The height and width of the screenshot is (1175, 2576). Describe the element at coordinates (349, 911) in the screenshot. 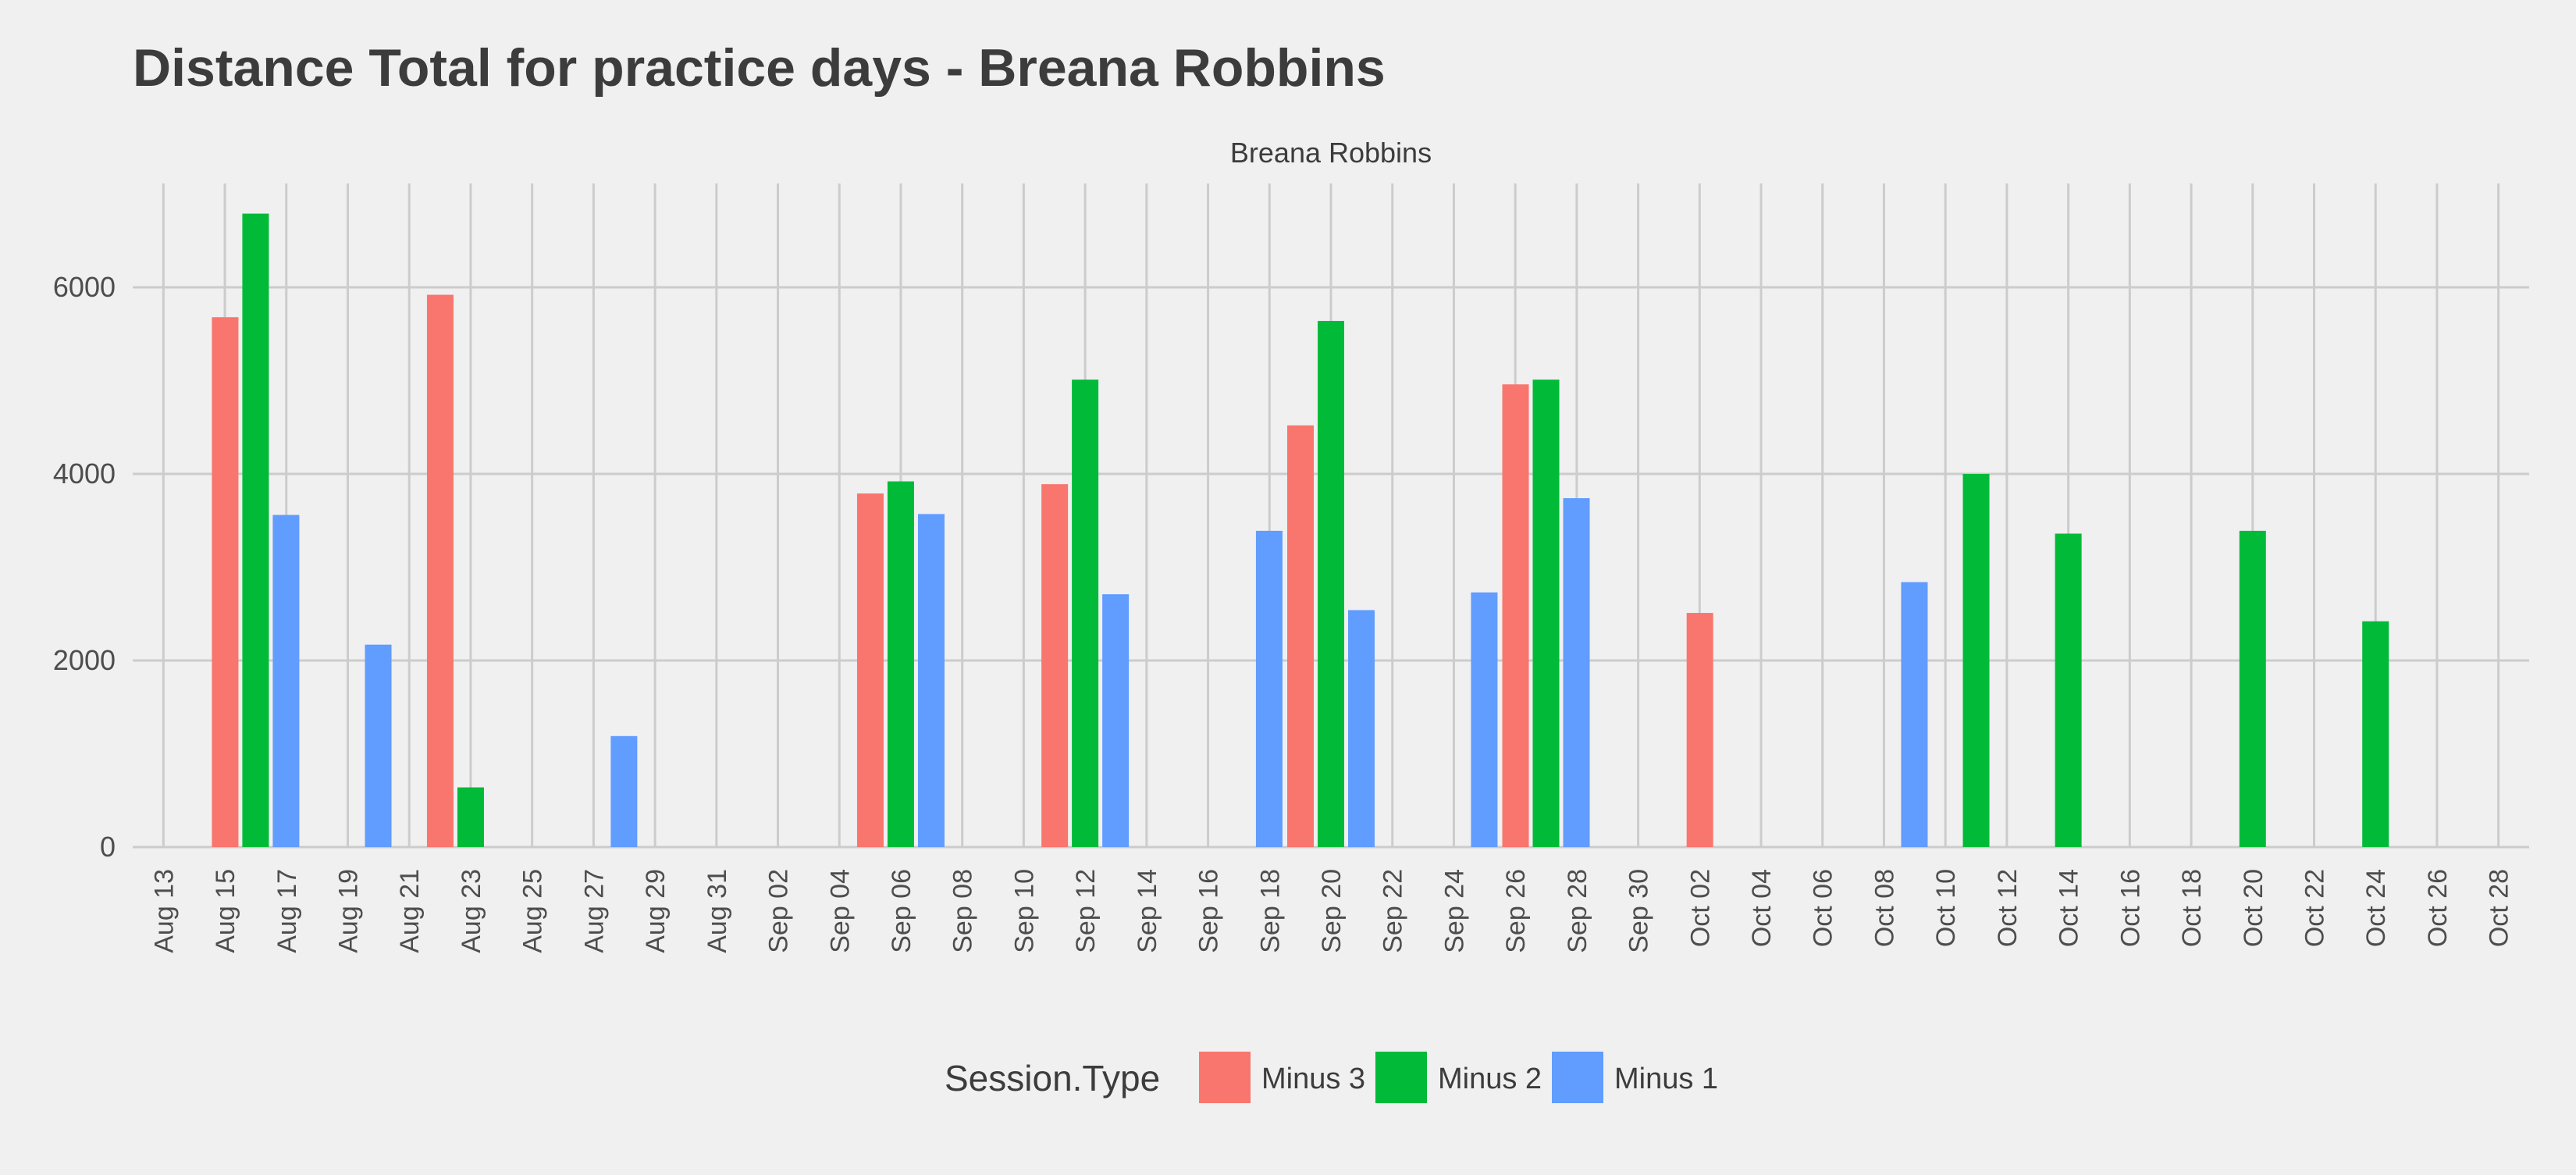

I see `x-tick-label: Aug 19` at that location.